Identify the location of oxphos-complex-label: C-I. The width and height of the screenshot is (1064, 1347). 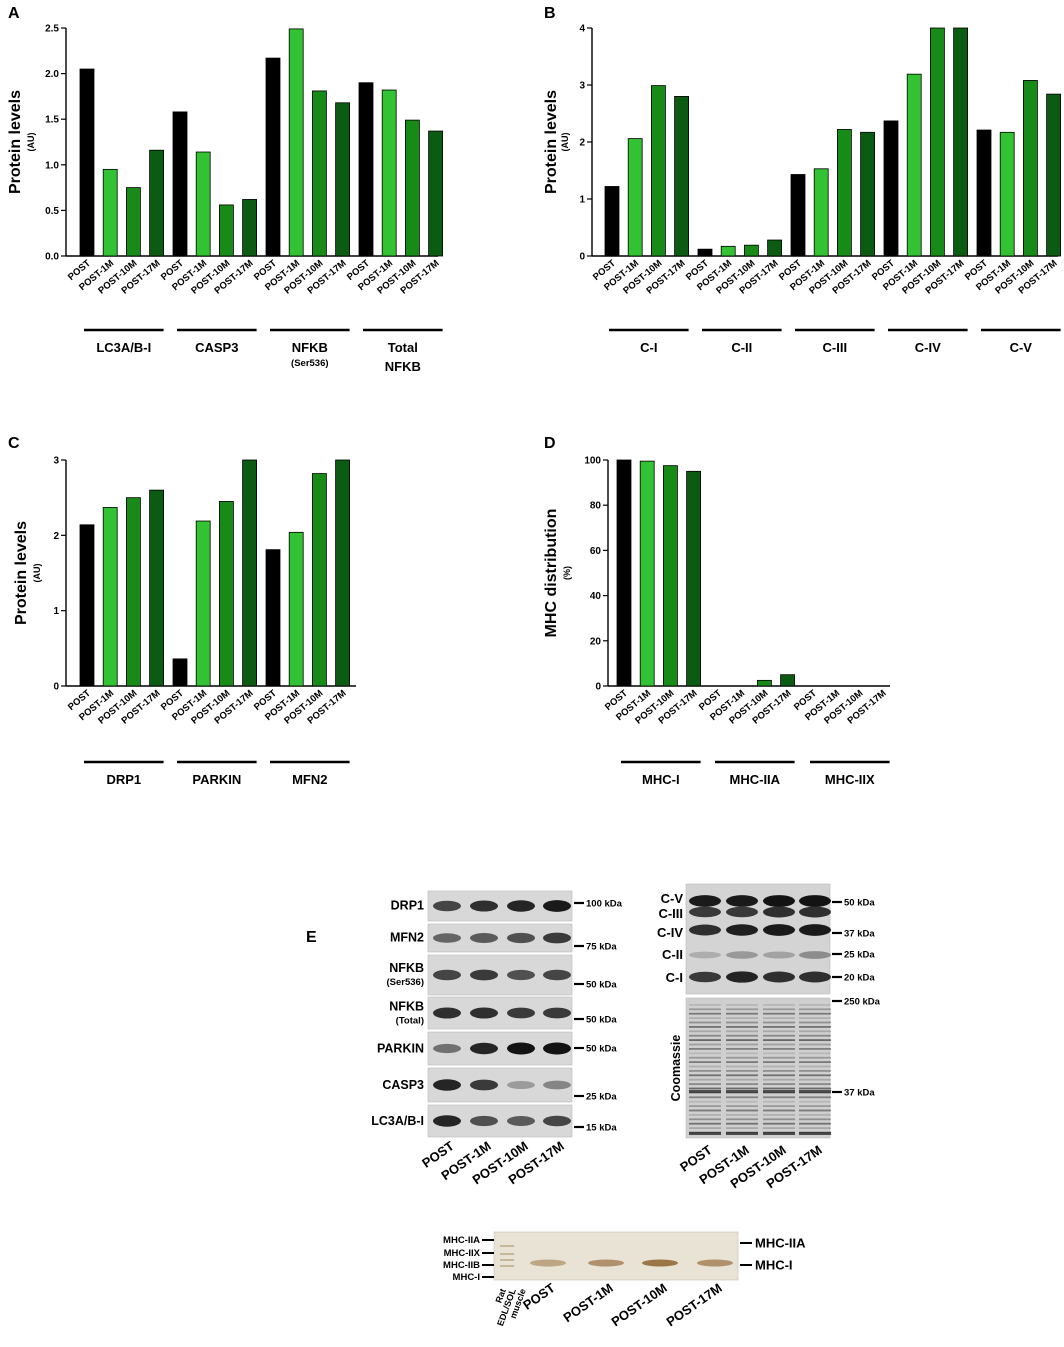
(674, 977).